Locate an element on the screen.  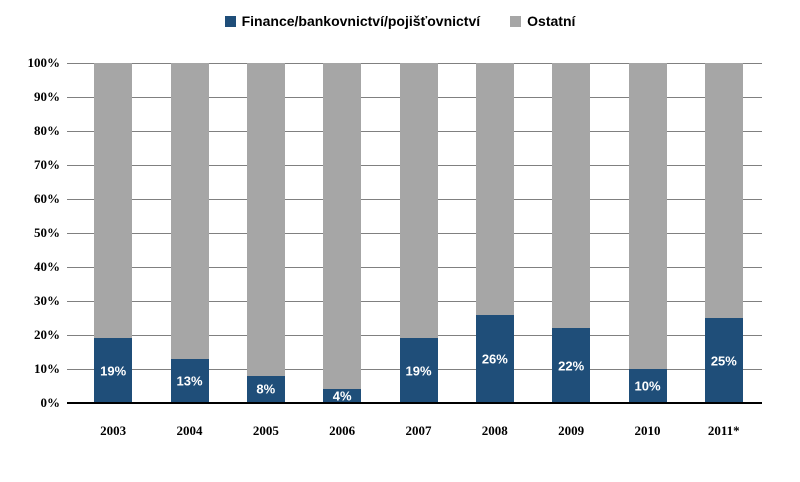
y-axis-tick-label: 20% is located at coordinates (47, 334).